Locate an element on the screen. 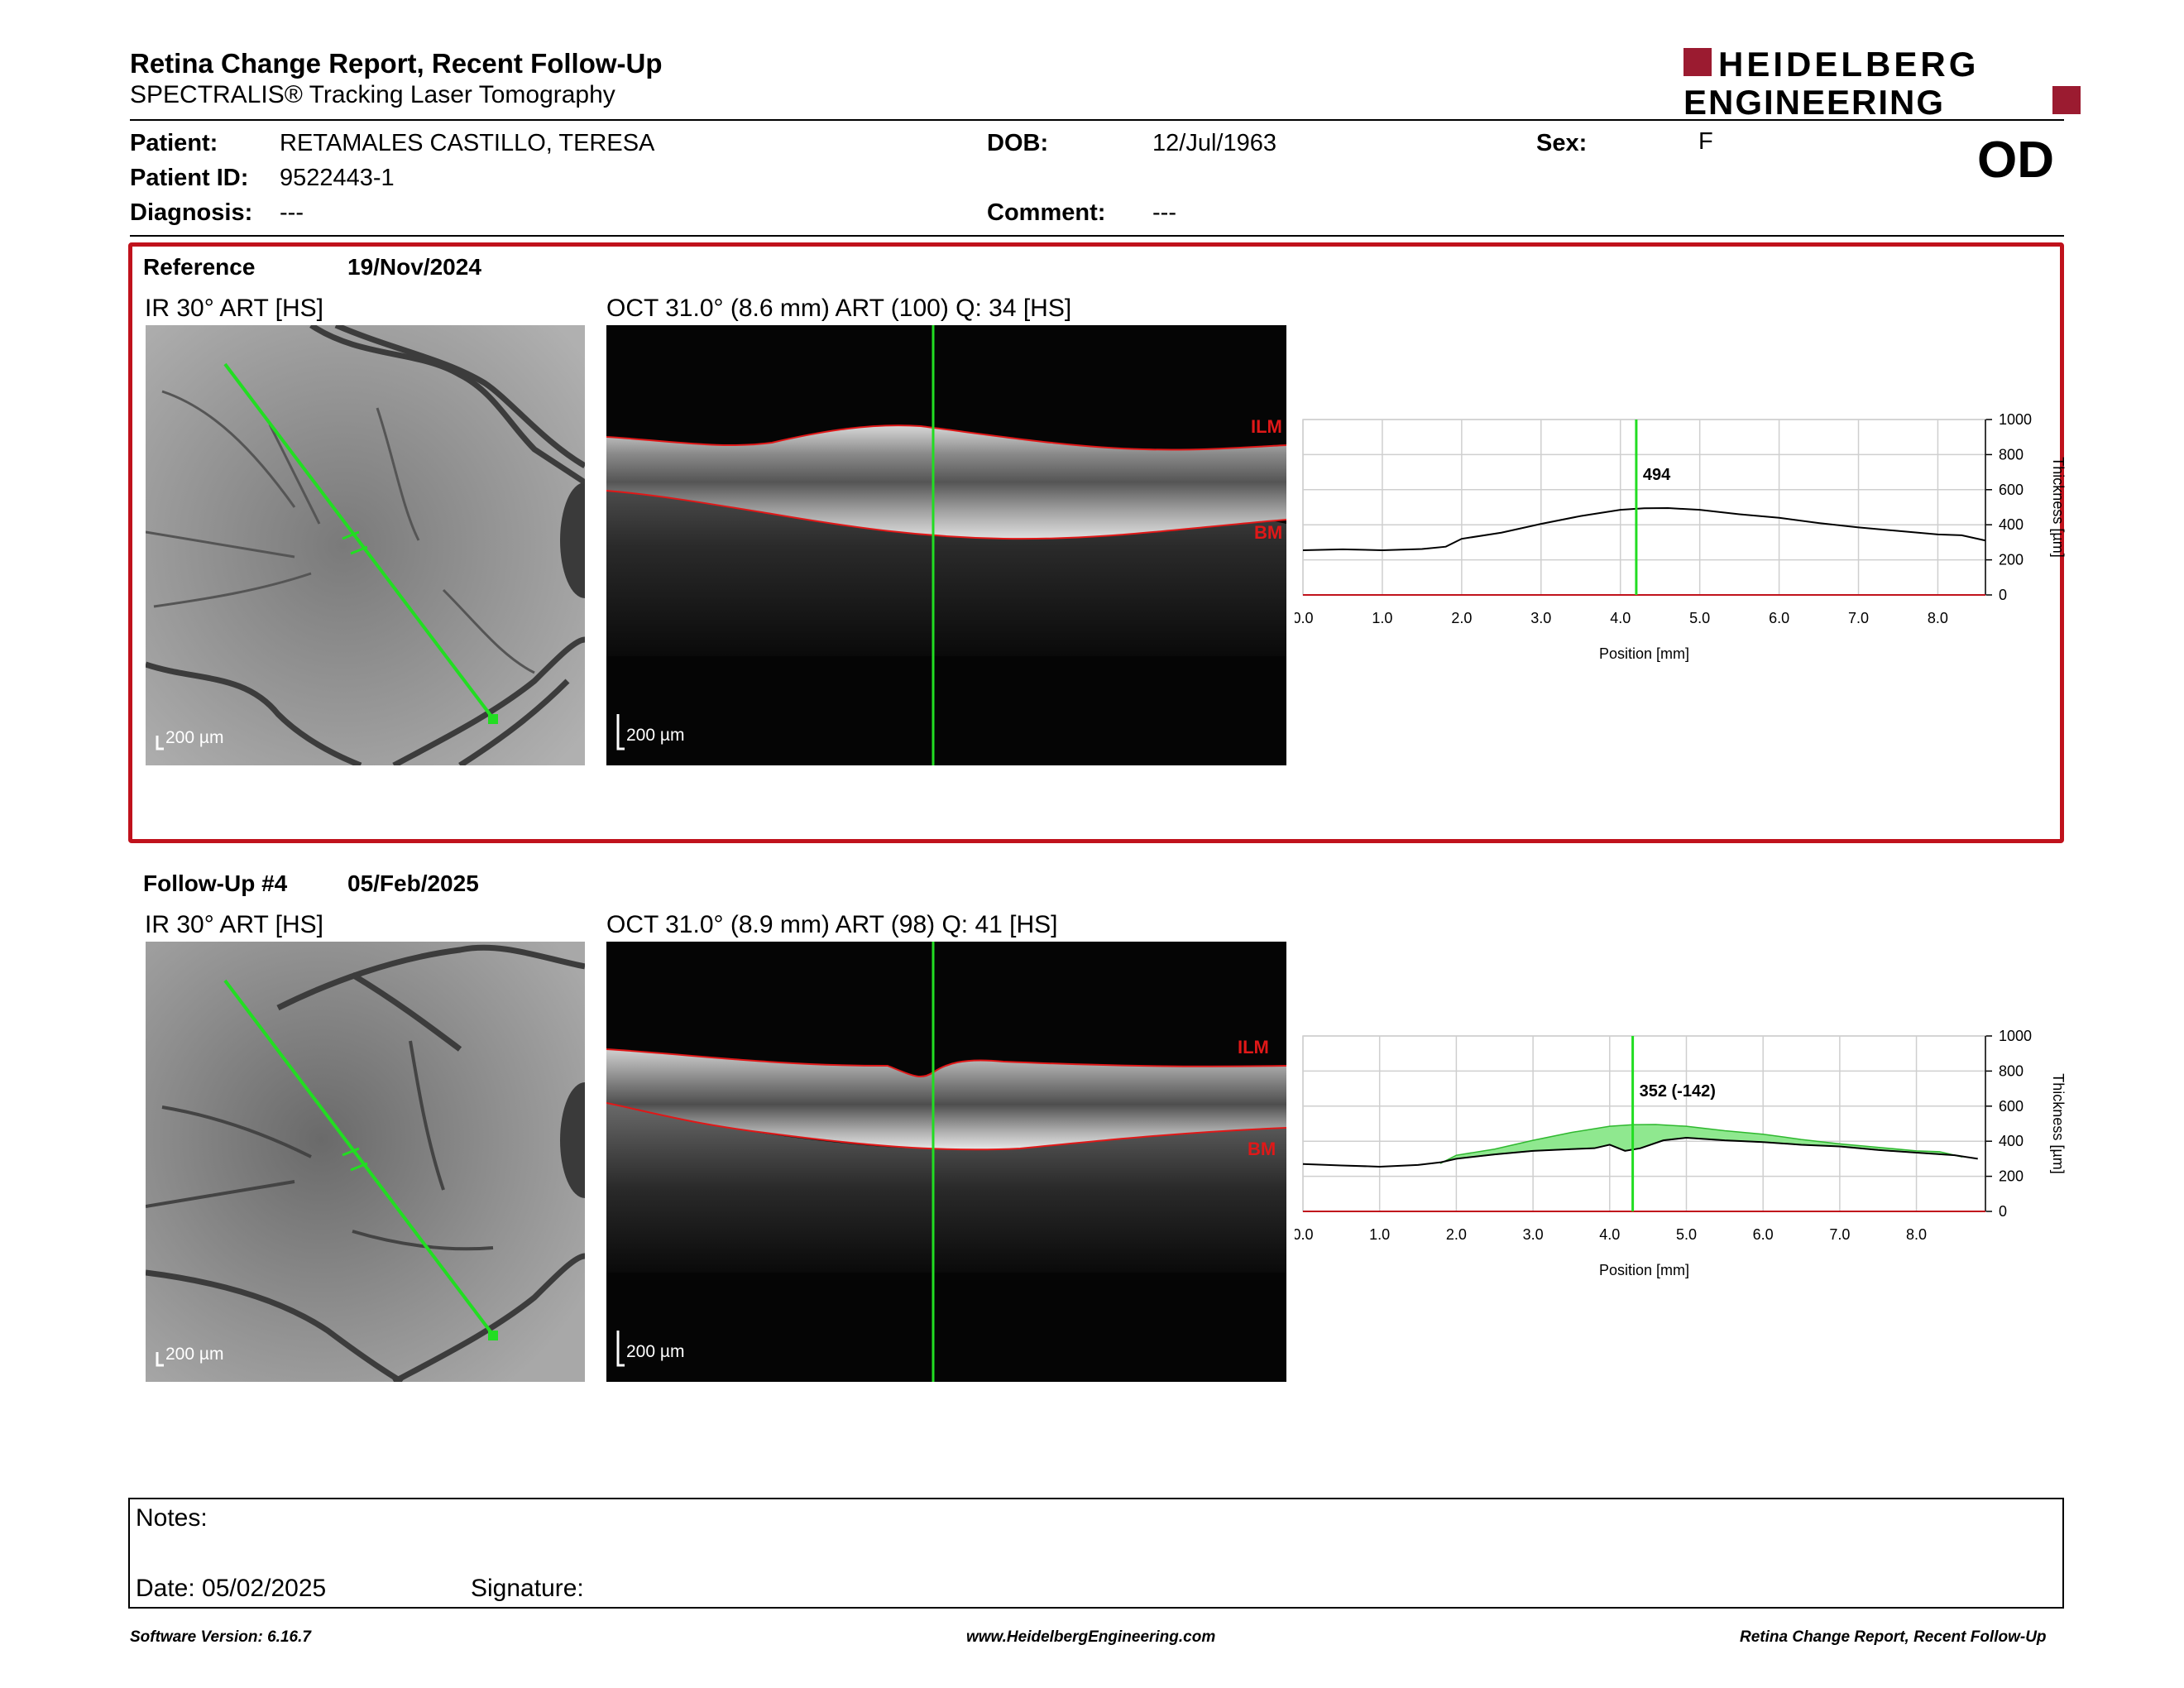 The height and width of the screenshot is (1688, 2184). followup-ir-scale: 200 µm is located at coordinates (194, 1354).